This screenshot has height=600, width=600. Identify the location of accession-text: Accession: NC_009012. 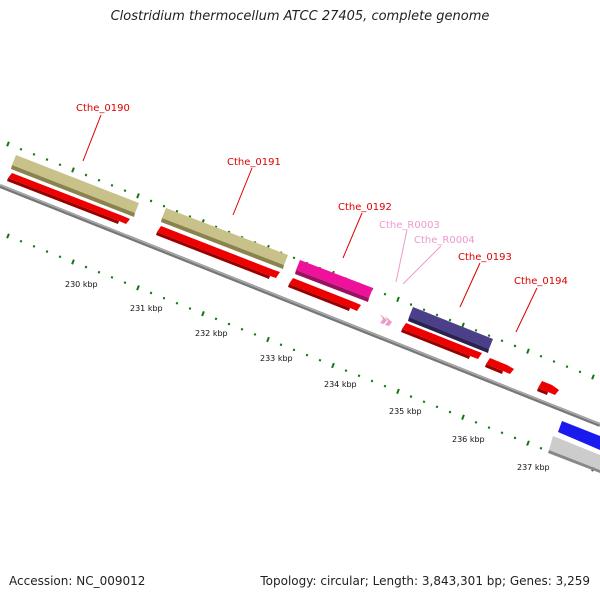
(77, 581).